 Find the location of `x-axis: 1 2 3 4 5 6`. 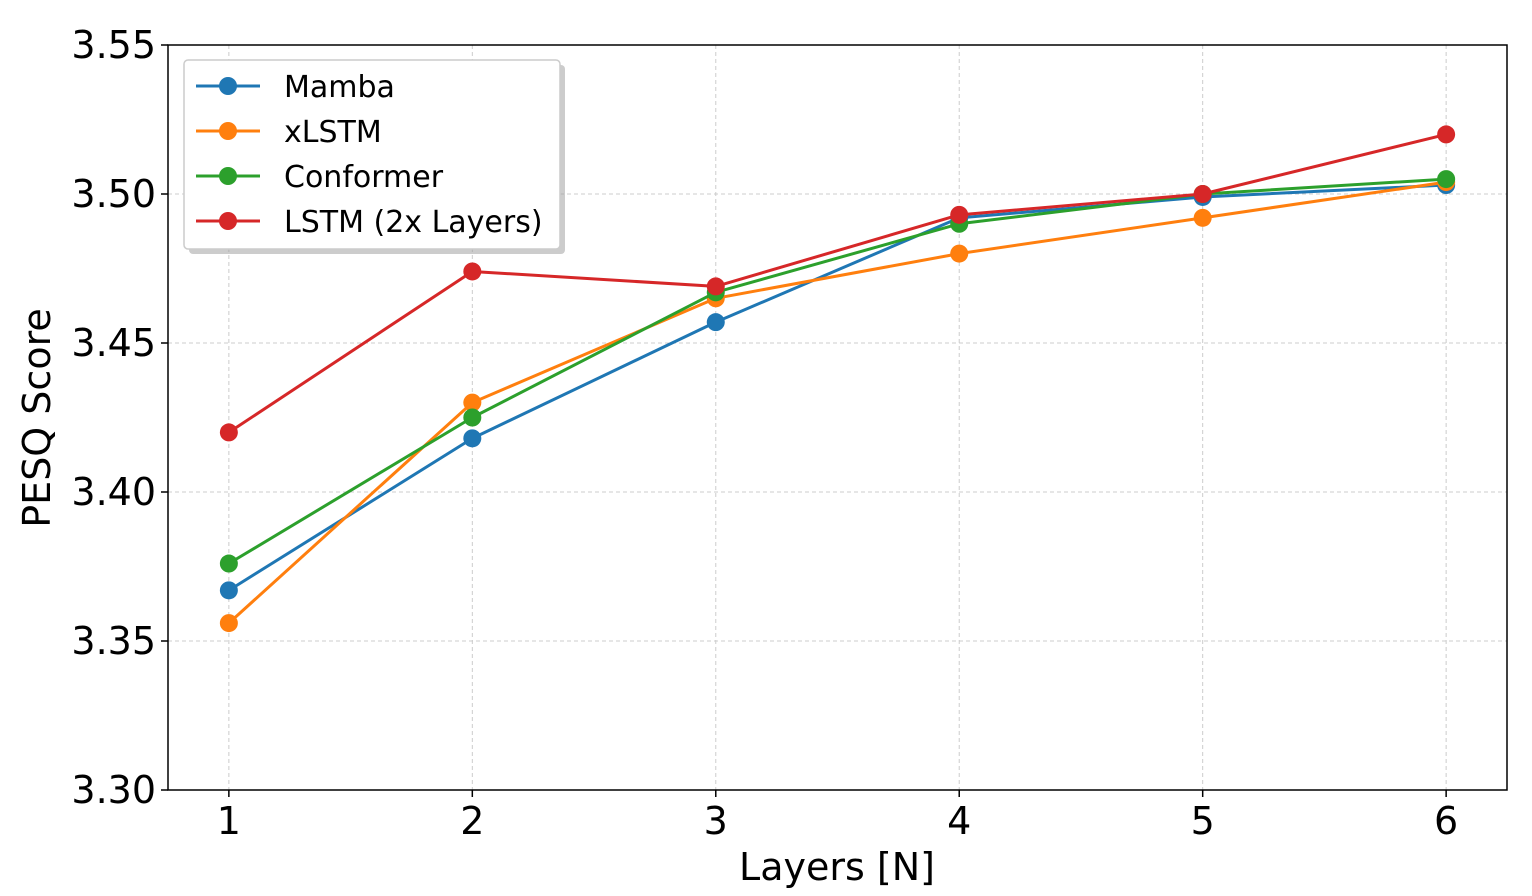

x-axis: 1 2 3 4 5 6 is located at coordinates (837, 816).